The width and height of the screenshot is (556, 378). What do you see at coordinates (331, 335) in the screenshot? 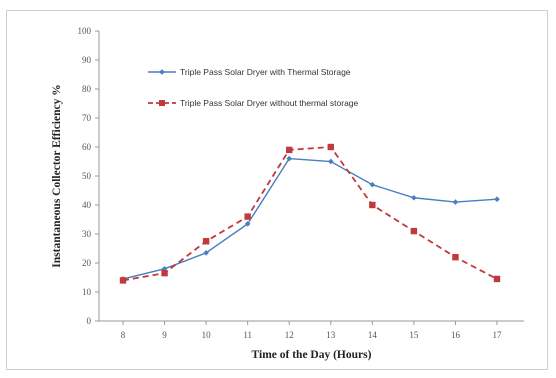
I see `x-tick-label: 13` at bounding box center [331, 335].